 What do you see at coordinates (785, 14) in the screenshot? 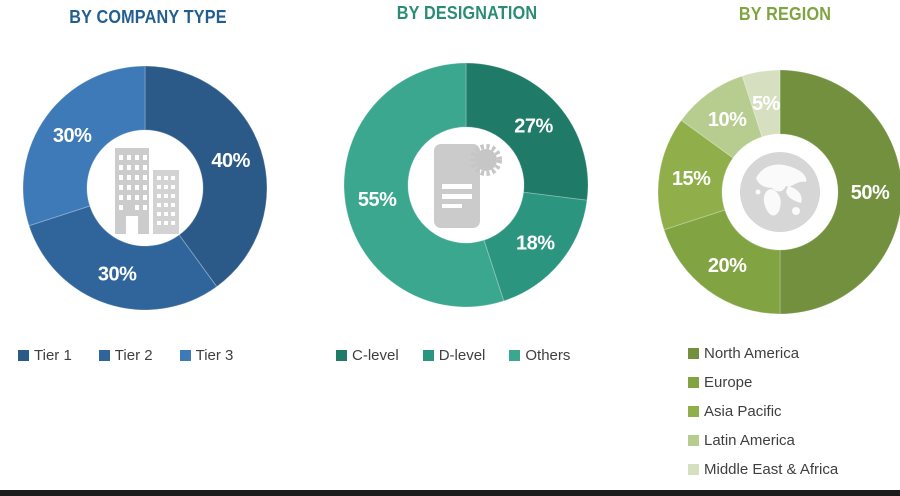
I see `chart-title-region: BY REGION` at bounding box center [785, 14].